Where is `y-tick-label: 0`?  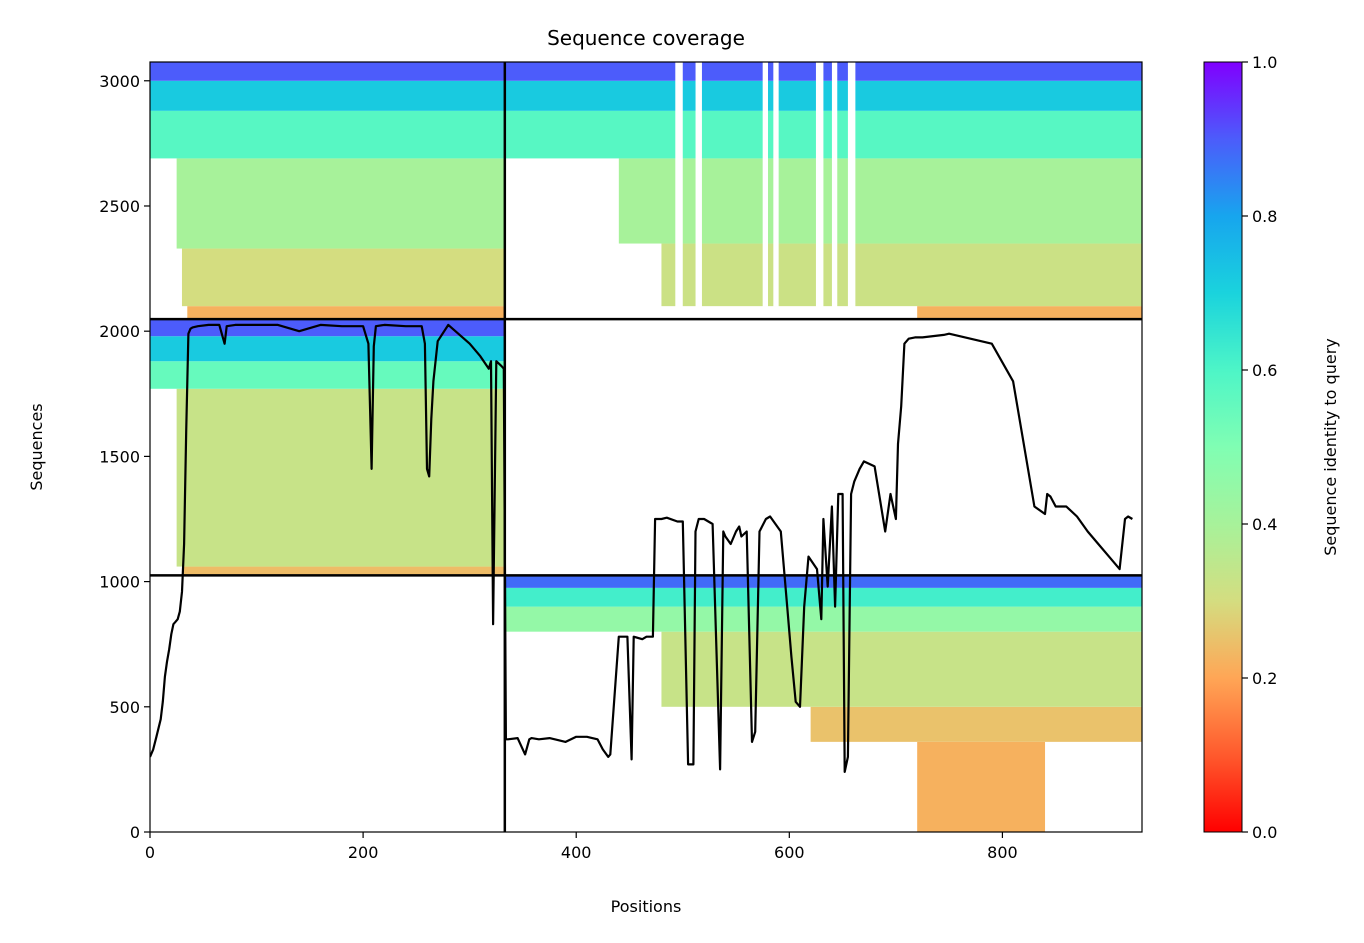 y-tick-label: 0 is located at coordinates (135, 832).